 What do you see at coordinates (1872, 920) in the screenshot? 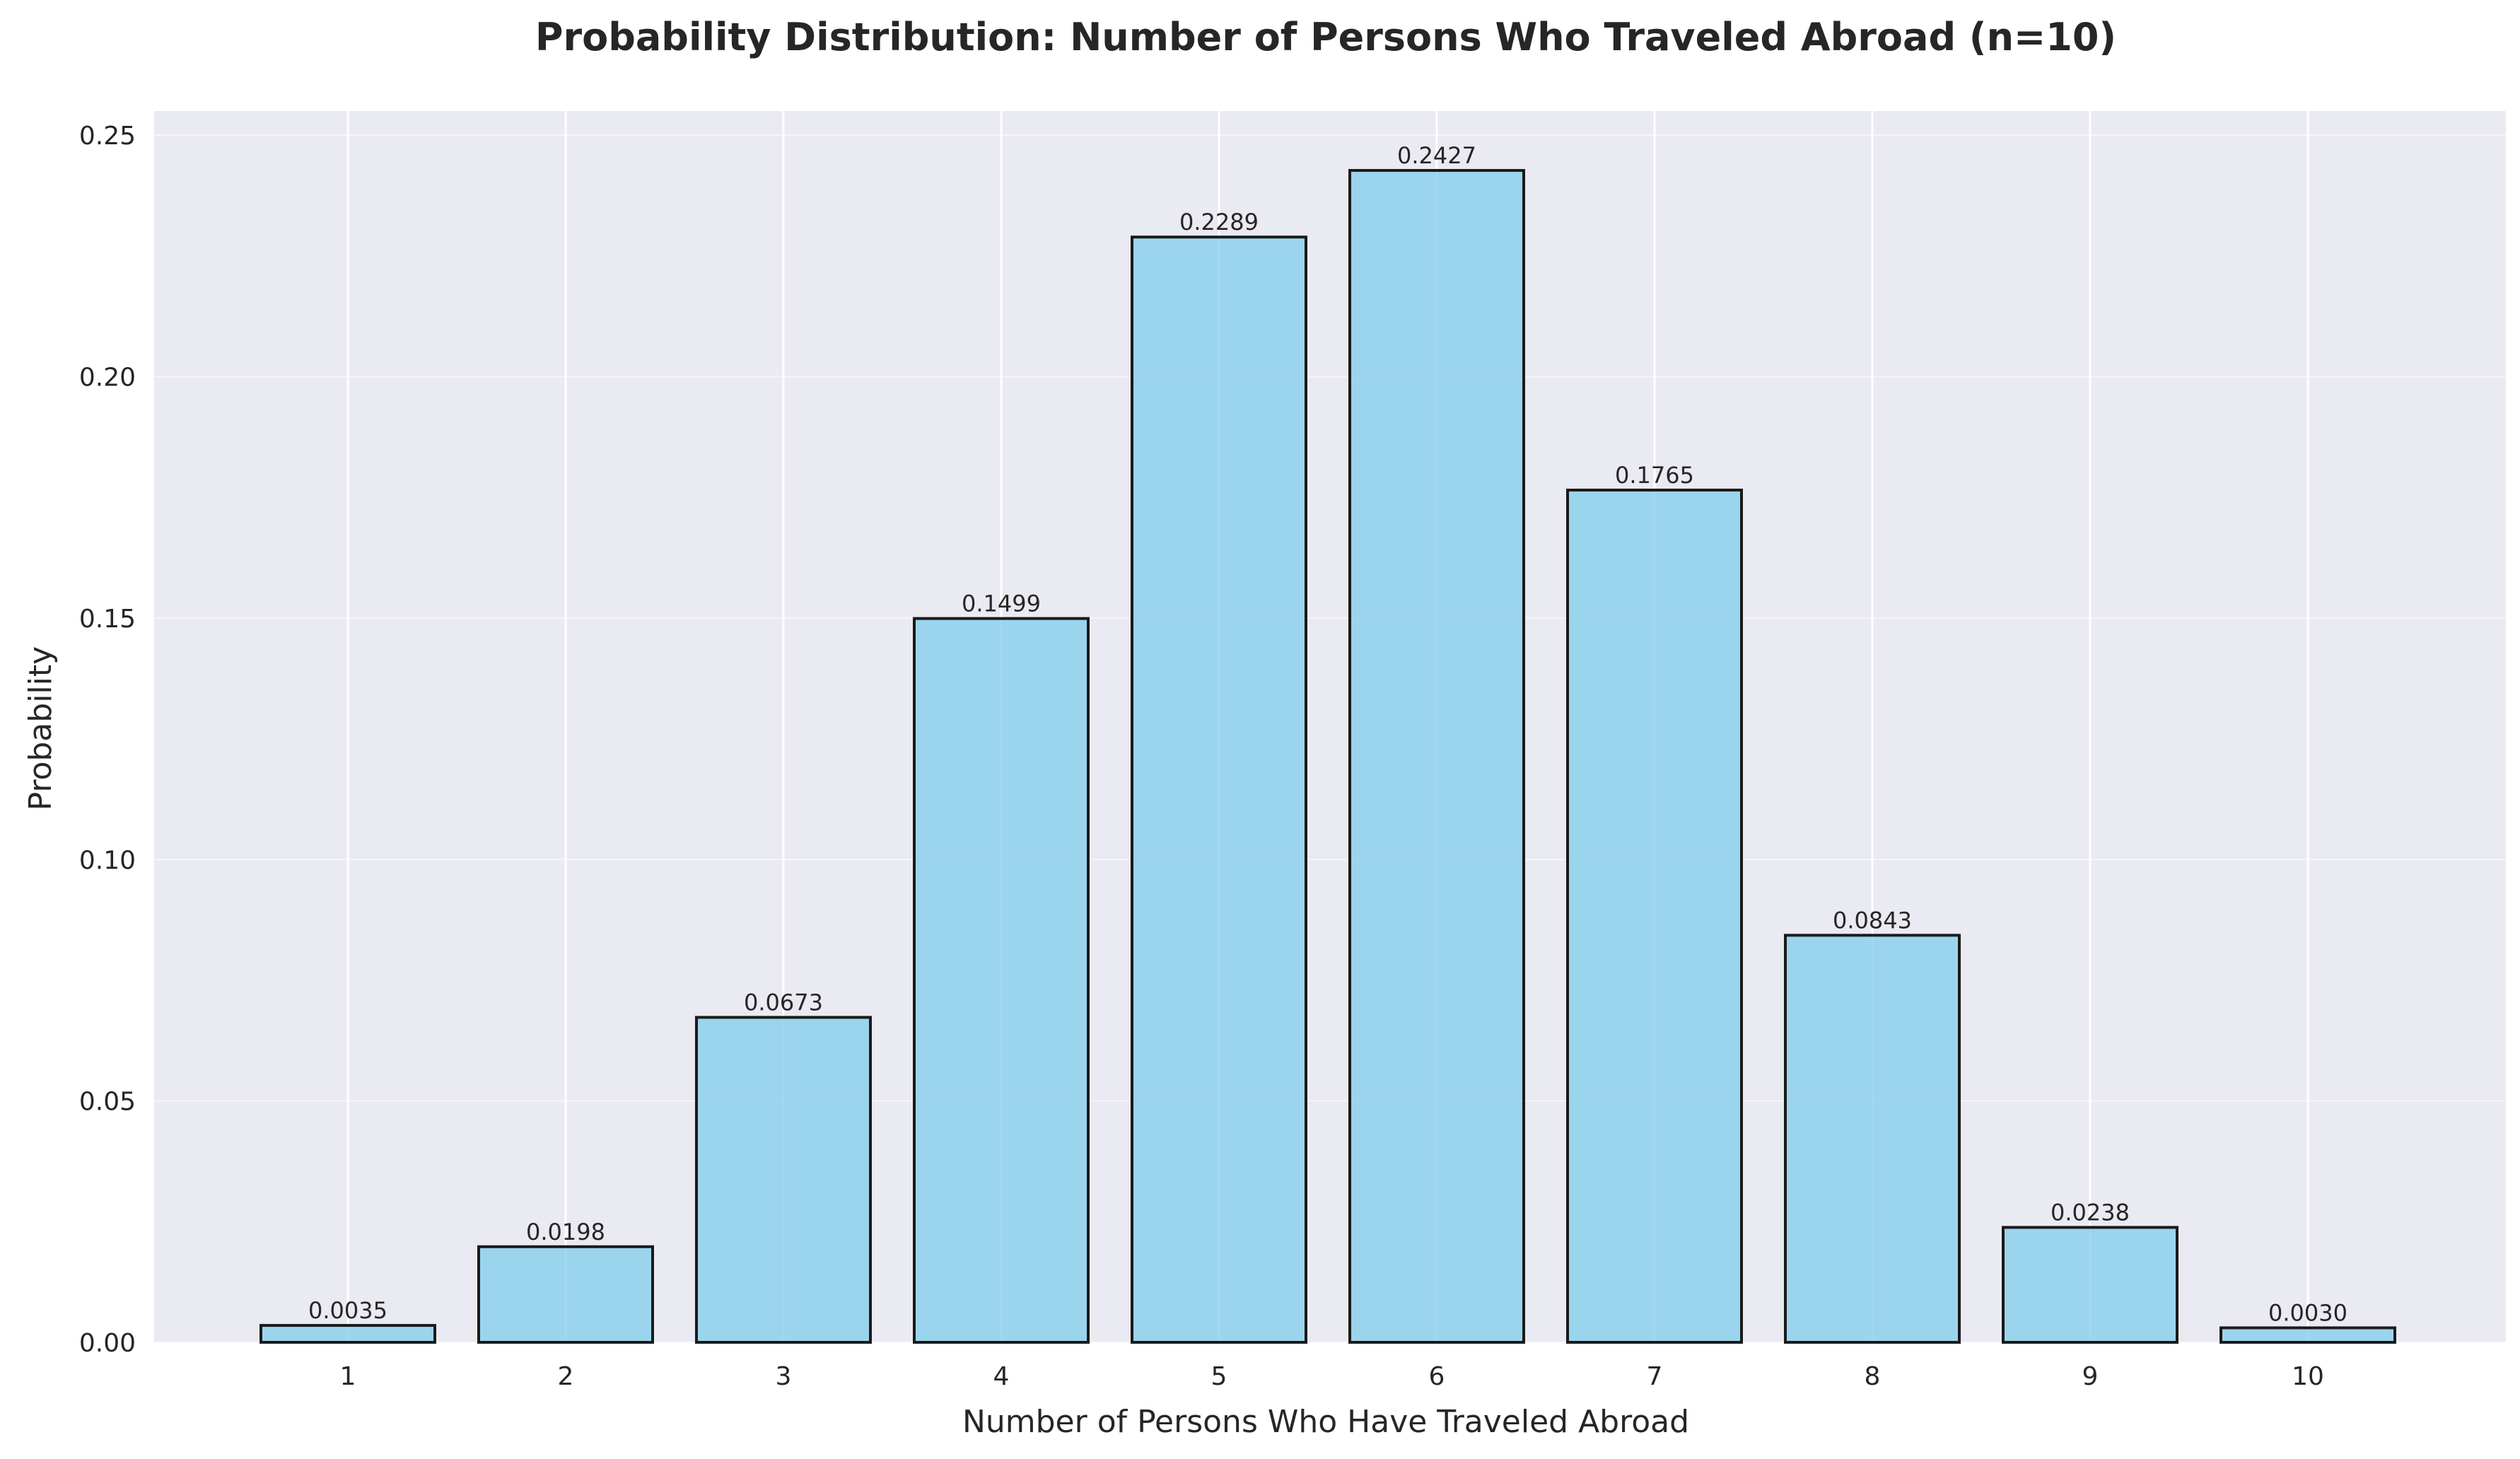
I see `data-label-8: 0.0843` at bounding box center [1872, 920].